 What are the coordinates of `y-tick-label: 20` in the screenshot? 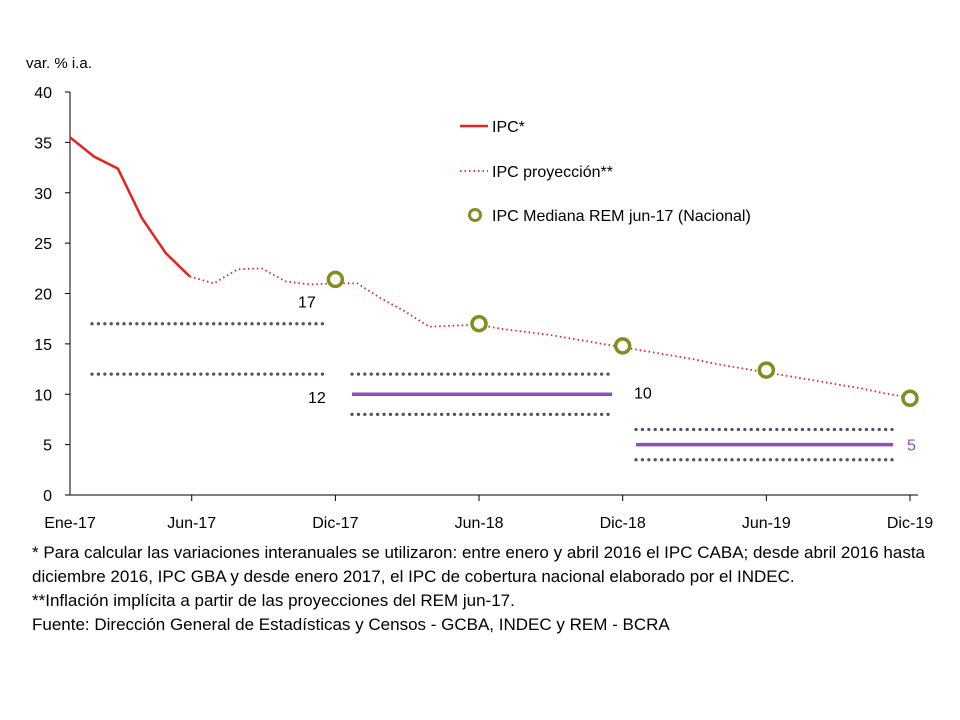 It's located at (43, 295).